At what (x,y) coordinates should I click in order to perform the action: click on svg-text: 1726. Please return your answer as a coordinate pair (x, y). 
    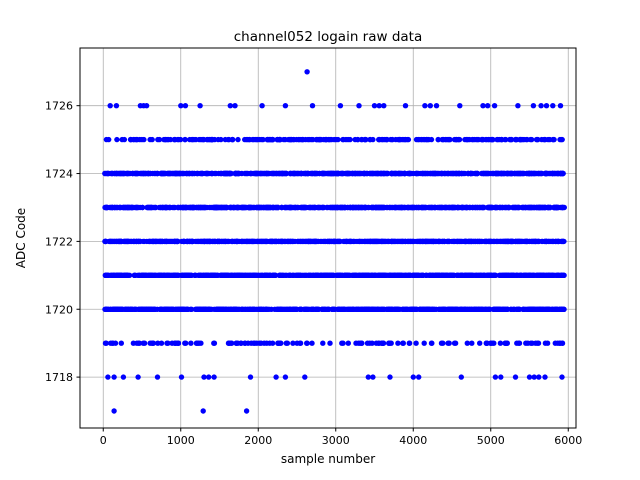
    Looking at the image, I should click on (59, 106).